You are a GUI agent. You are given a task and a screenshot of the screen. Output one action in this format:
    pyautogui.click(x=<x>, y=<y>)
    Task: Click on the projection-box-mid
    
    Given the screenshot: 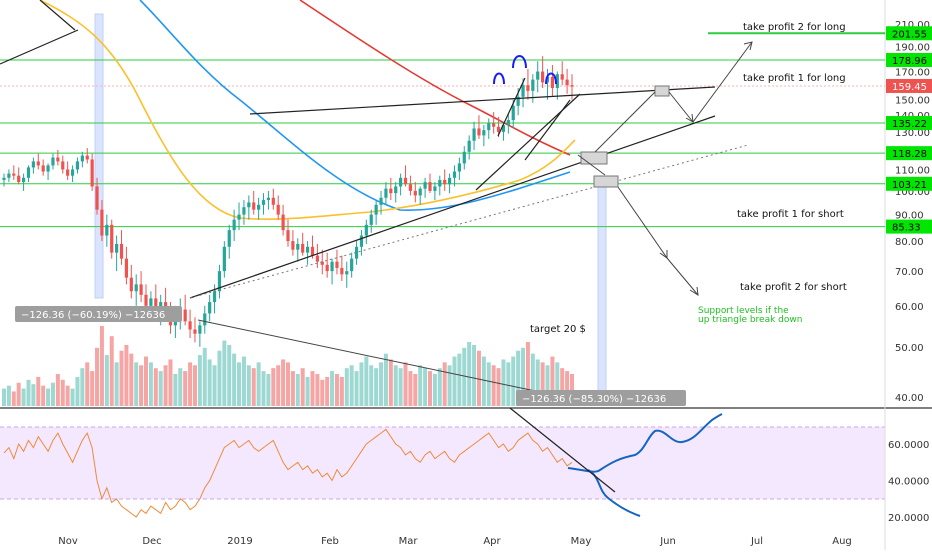 What is the action you would take?
    pyautogui.click(x=594, y=158)
    